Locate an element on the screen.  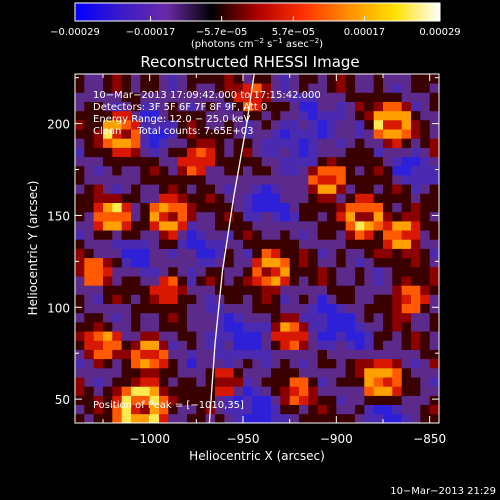
y-tick-label: 100 is located at coordinates (58, 308).